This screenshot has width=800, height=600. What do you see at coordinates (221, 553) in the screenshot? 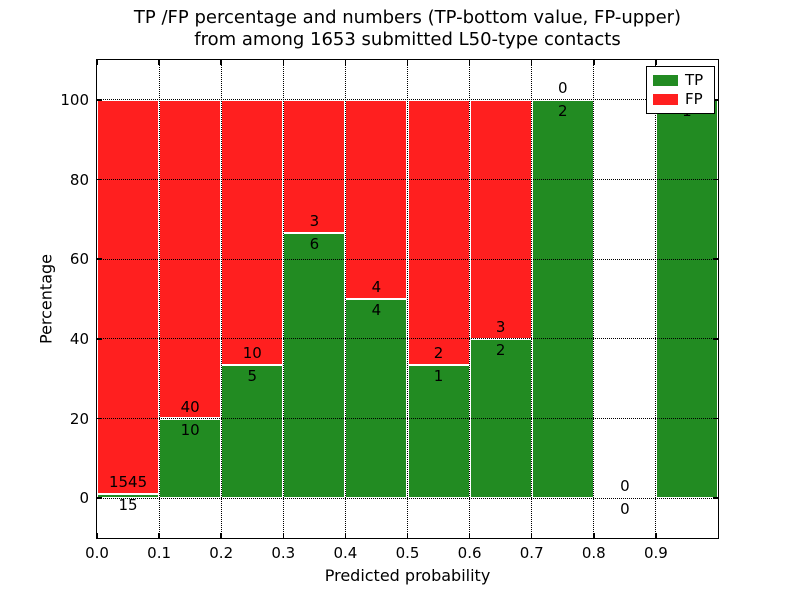
I see `x-tick-label: 0.2` at bounding box center [221, 553].